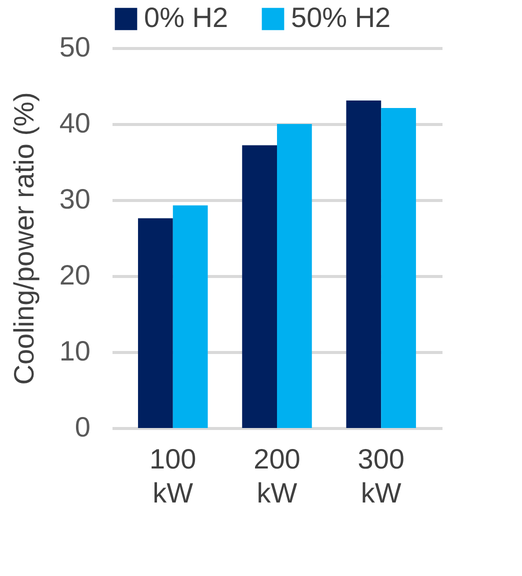 The image size is (522, 576). I want to click on y-tick-label: 50, so click(74, 47).